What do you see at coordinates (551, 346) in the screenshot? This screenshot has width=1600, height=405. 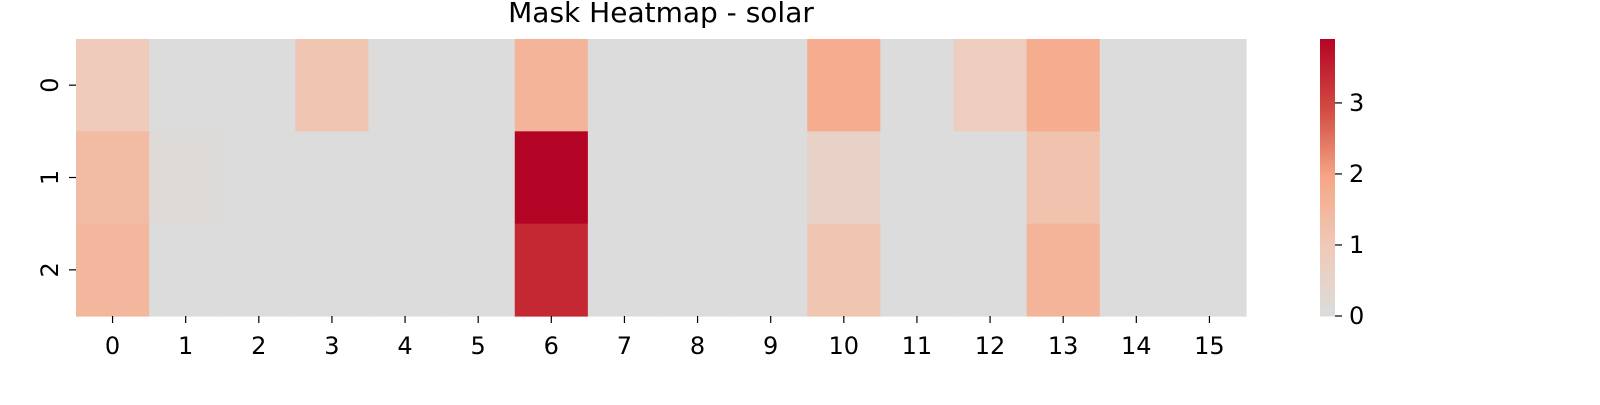 I see `x-tick-label: 6` at bounding box center [551, 346].